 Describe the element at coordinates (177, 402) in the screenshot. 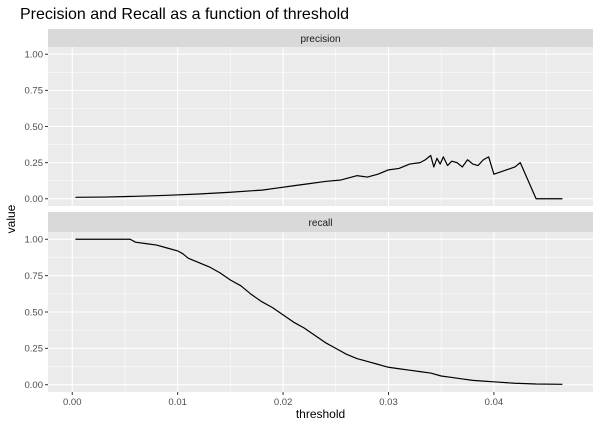

I see `x-tick-label: 0.01` at that location.